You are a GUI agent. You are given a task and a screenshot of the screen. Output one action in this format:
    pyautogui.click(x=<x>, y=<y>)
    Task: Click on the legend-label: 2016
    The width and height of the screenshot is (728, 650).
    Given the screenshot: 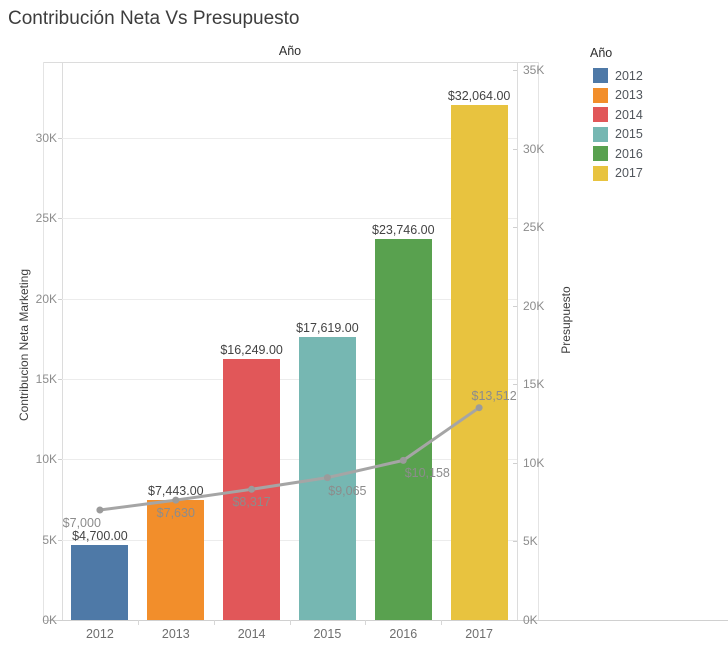 What is the action you would take?
    pyautogui.click(x=629, y=153)
    